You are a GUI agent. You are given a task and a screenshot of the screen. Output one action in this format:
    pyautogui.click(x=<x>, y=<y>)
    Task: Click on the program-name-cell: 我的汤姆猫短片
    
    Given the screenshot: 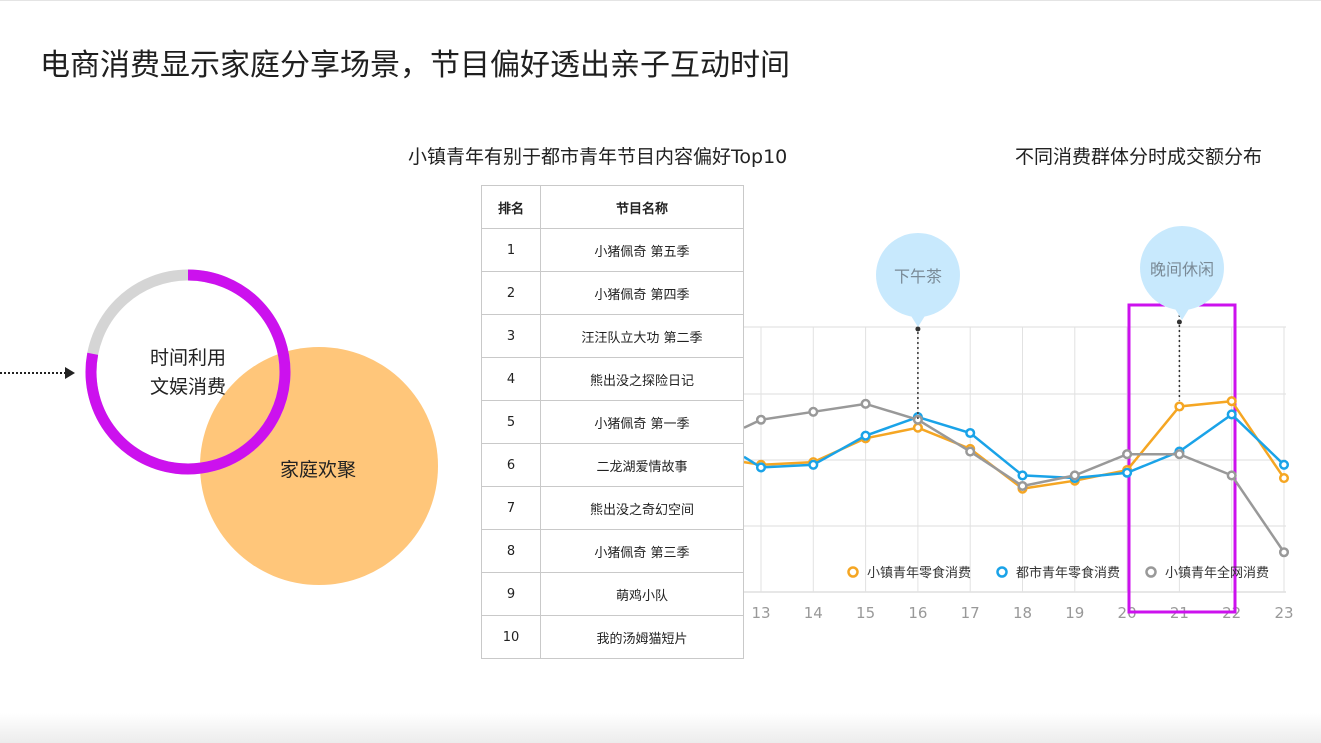 What is the action you would take?
    pyautogui.click(x=642, y=637)
    